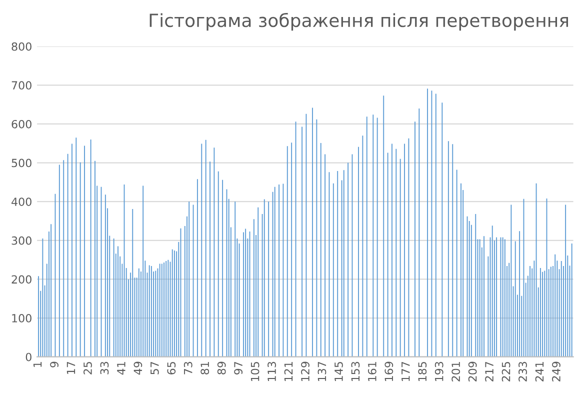  I want to click on x-tick-label: 81, so click(205, 368).